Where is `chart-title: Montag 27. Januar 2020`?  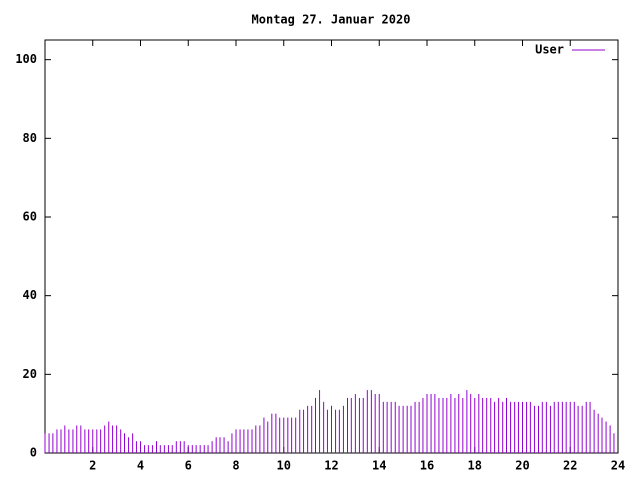
chart-title: Montag 27. Januar 2020 is located at coordinates (331, 20).